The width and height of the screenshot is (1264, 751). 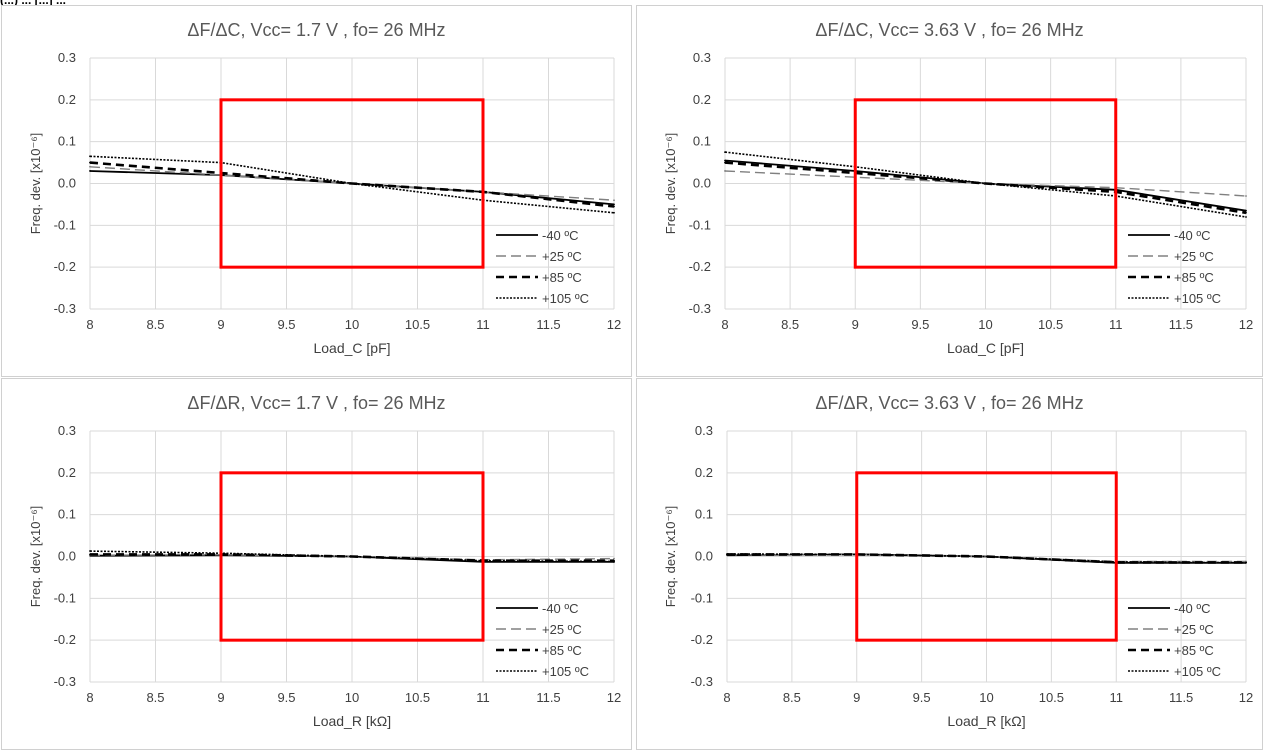 I want to click on series-line-85-c, so click(x=986, y=558).